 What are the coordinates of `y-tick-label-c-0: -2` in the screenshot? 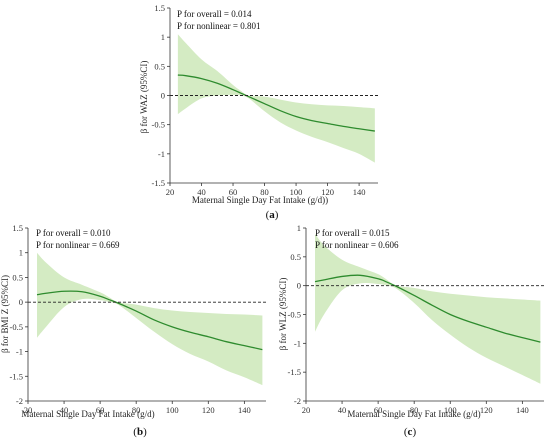 It's located at (297, 401).